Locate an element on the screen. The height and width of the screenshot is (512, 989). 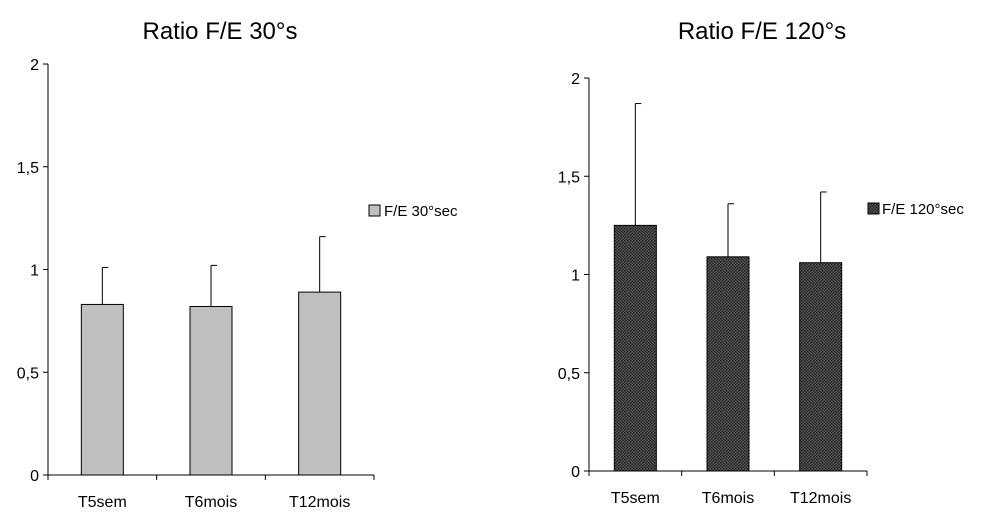
legend: F/E 30°sec is located at coordinates (413, 211).